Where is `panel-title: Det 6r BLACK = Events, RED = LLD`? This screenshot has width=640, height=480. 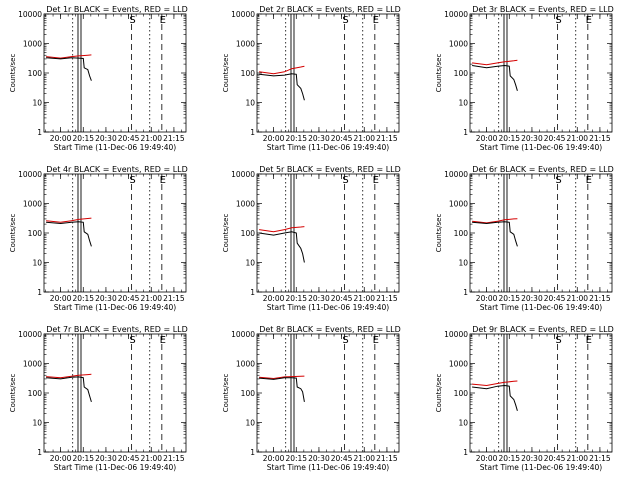
panel-title: Det 6r BLACK = Events, RED = LLD is located at coordinates (543, 169).